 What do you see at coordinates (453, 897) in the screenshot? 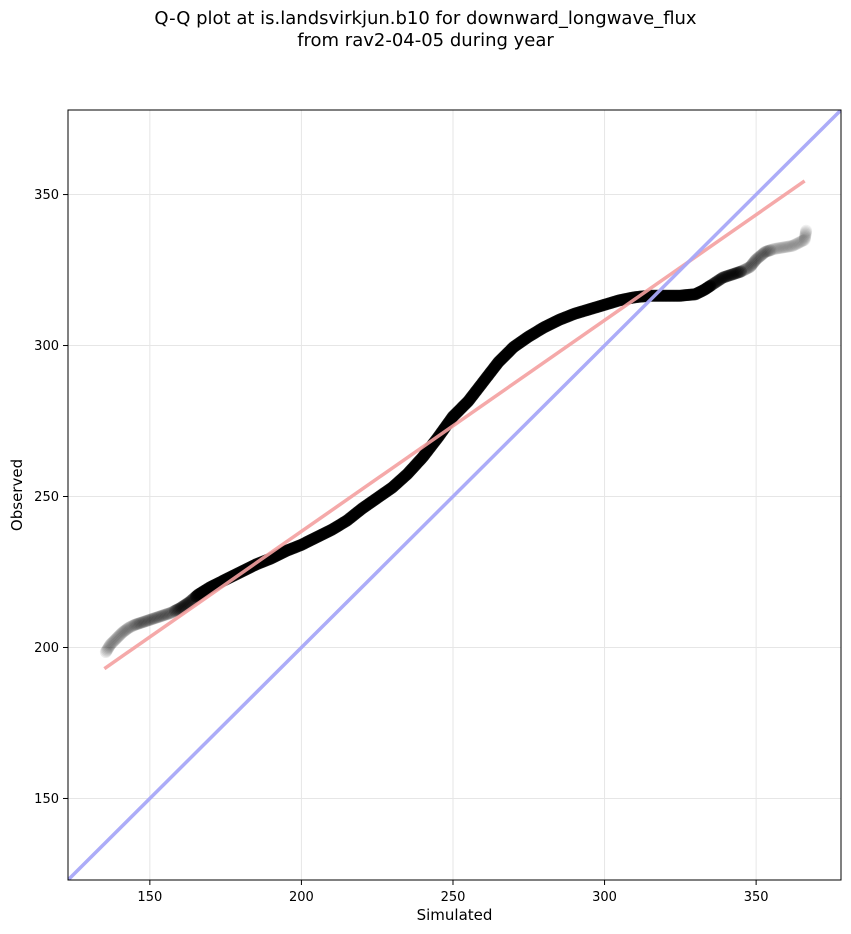
I see `x-tick-label: 250` at bounding box center [453, 897].